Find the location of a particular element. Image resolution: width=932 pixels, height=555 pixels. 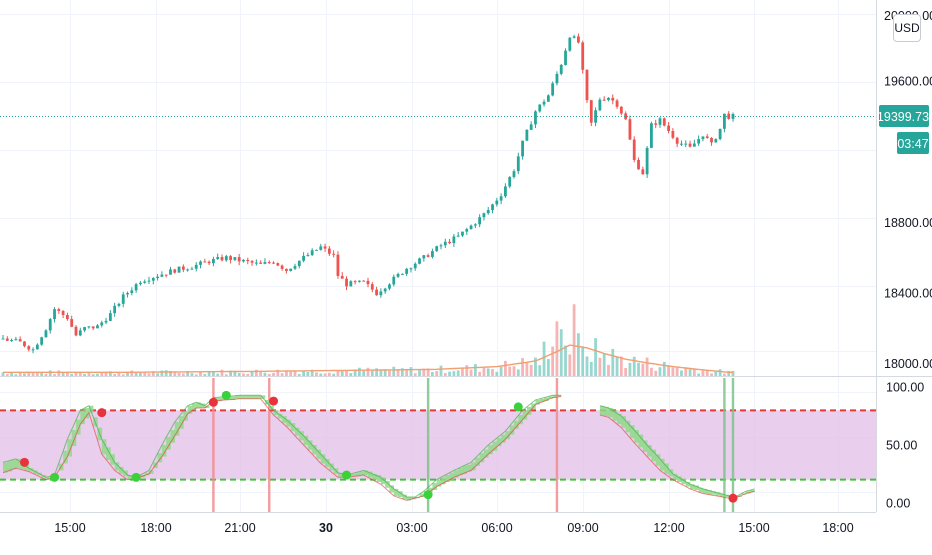

currency-button: USD is located at coordinates (907, 28).